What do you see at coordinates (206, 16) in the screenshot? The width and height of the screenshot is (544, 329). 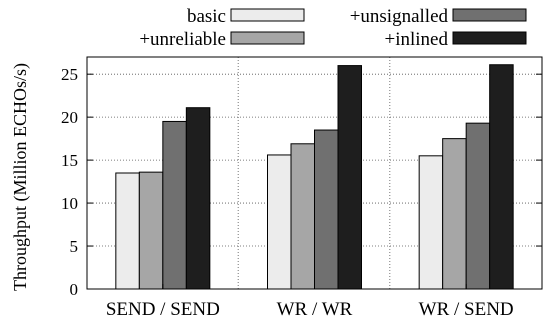 I see `legend-label: basic` at bounding box center [206, 16].